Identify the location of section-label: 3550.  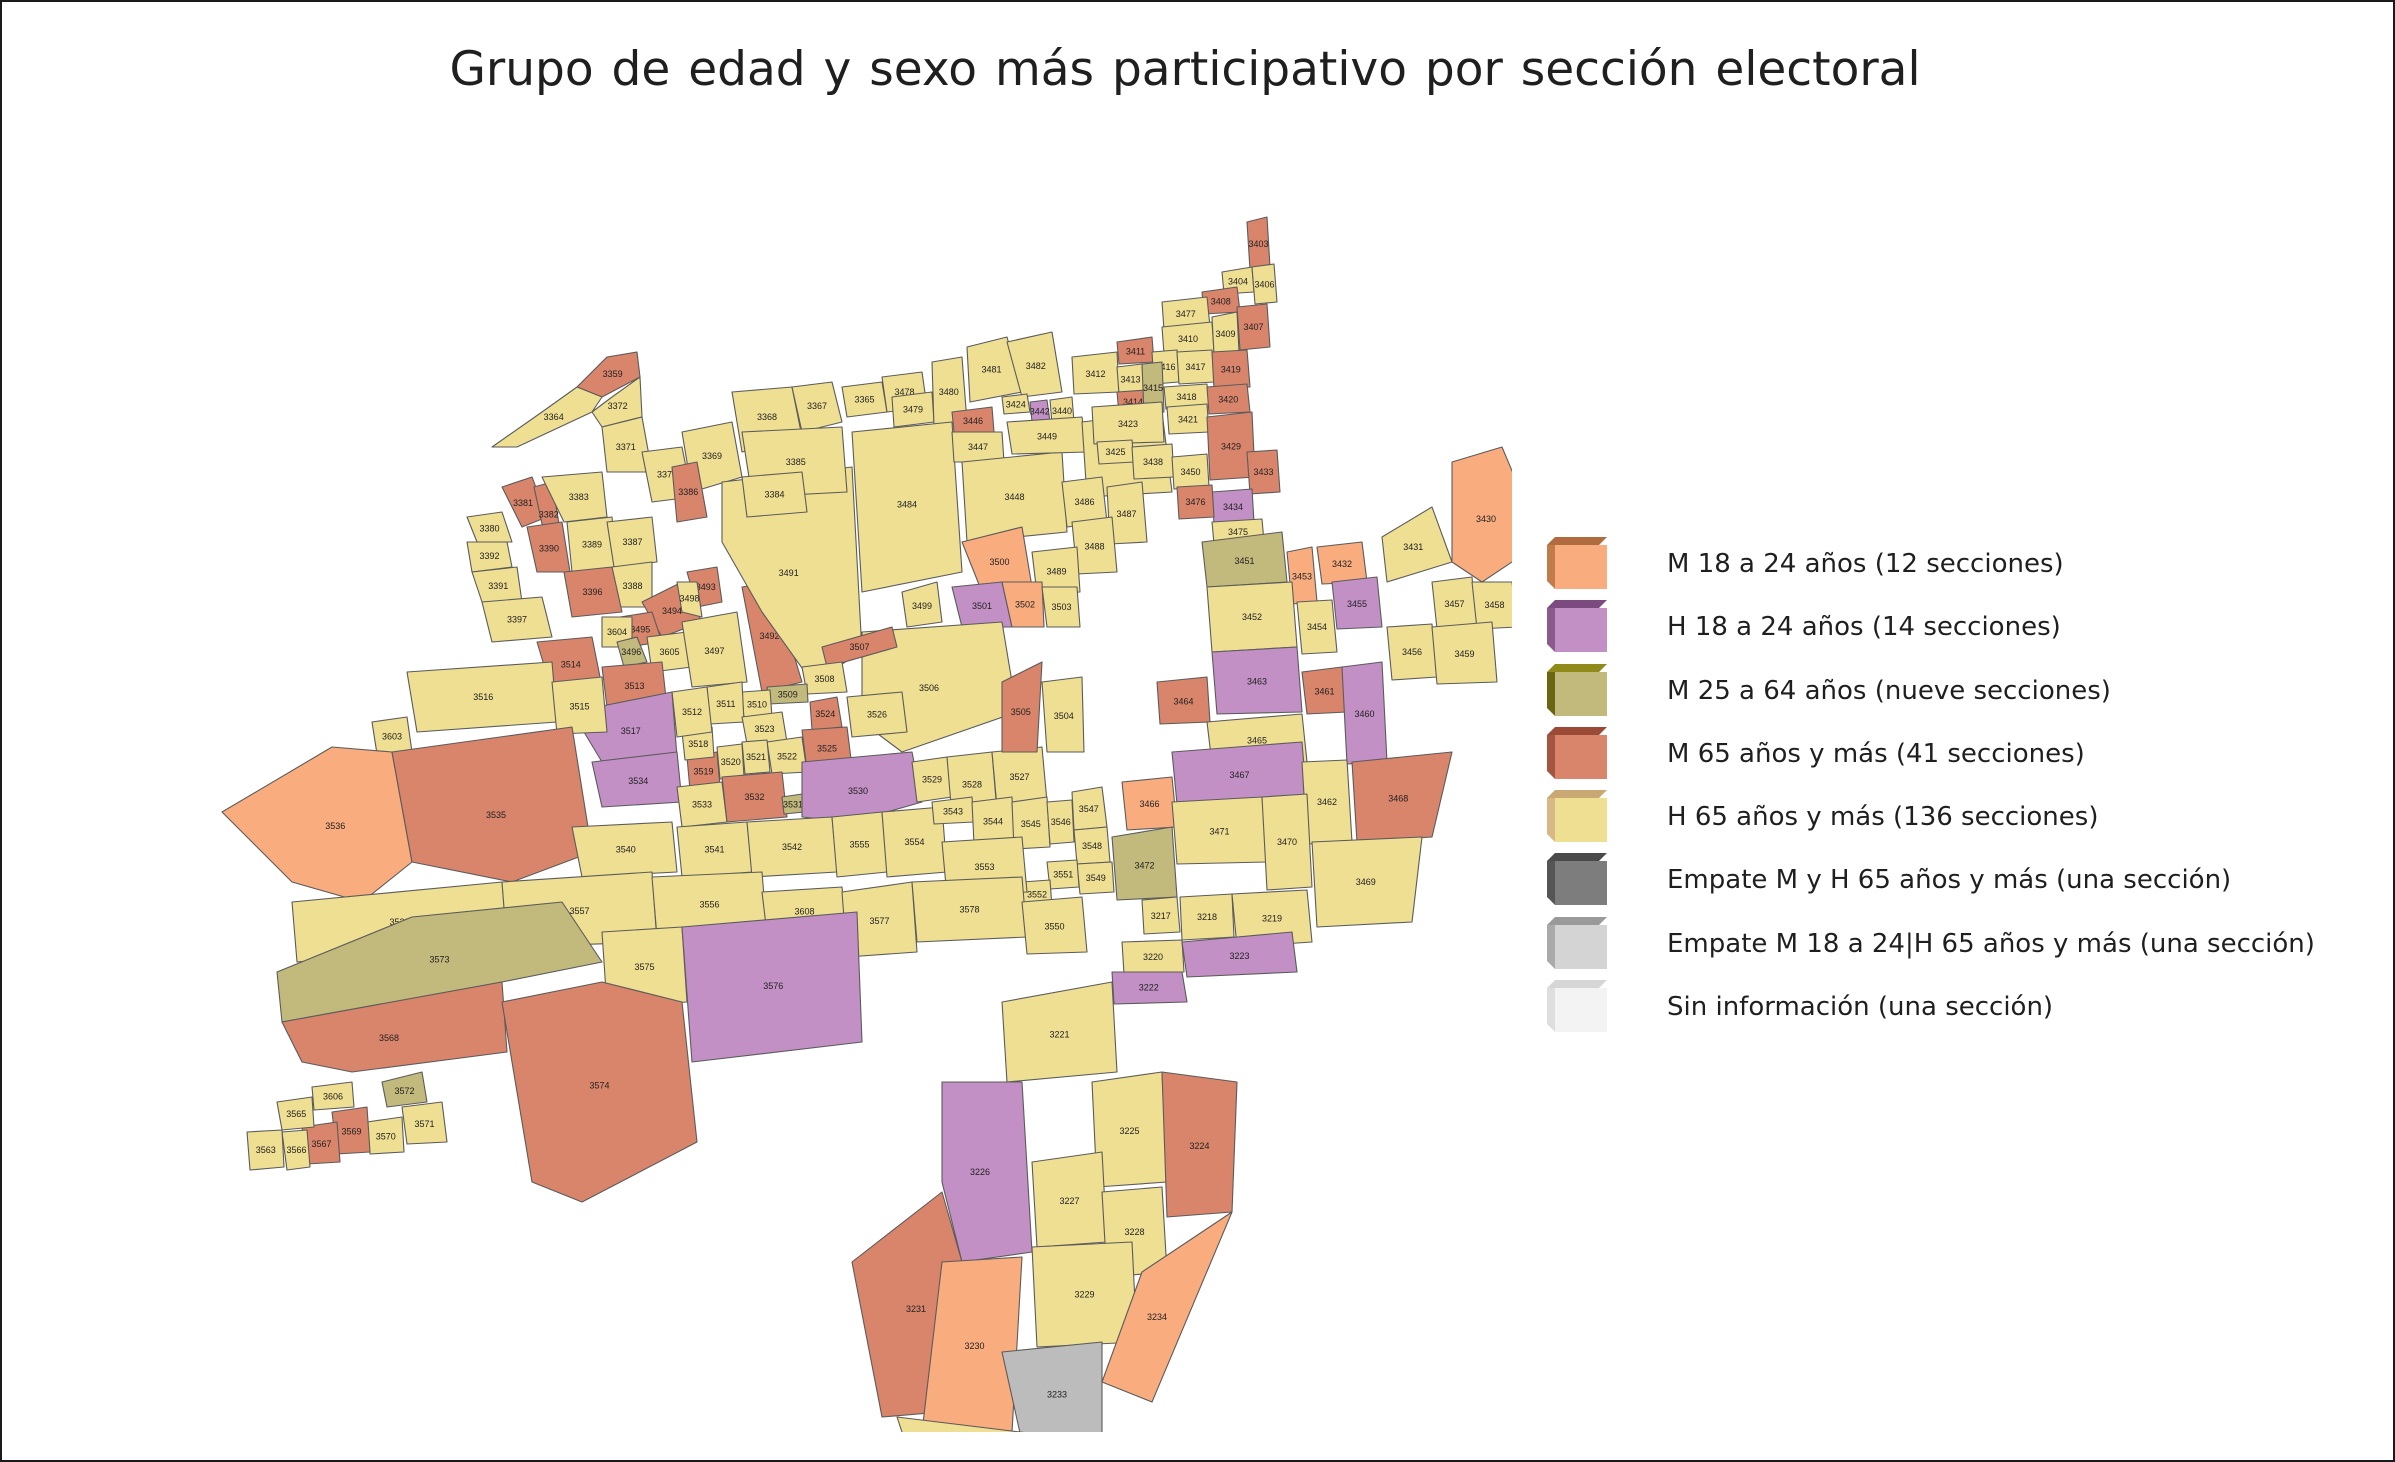
(1054, 926).